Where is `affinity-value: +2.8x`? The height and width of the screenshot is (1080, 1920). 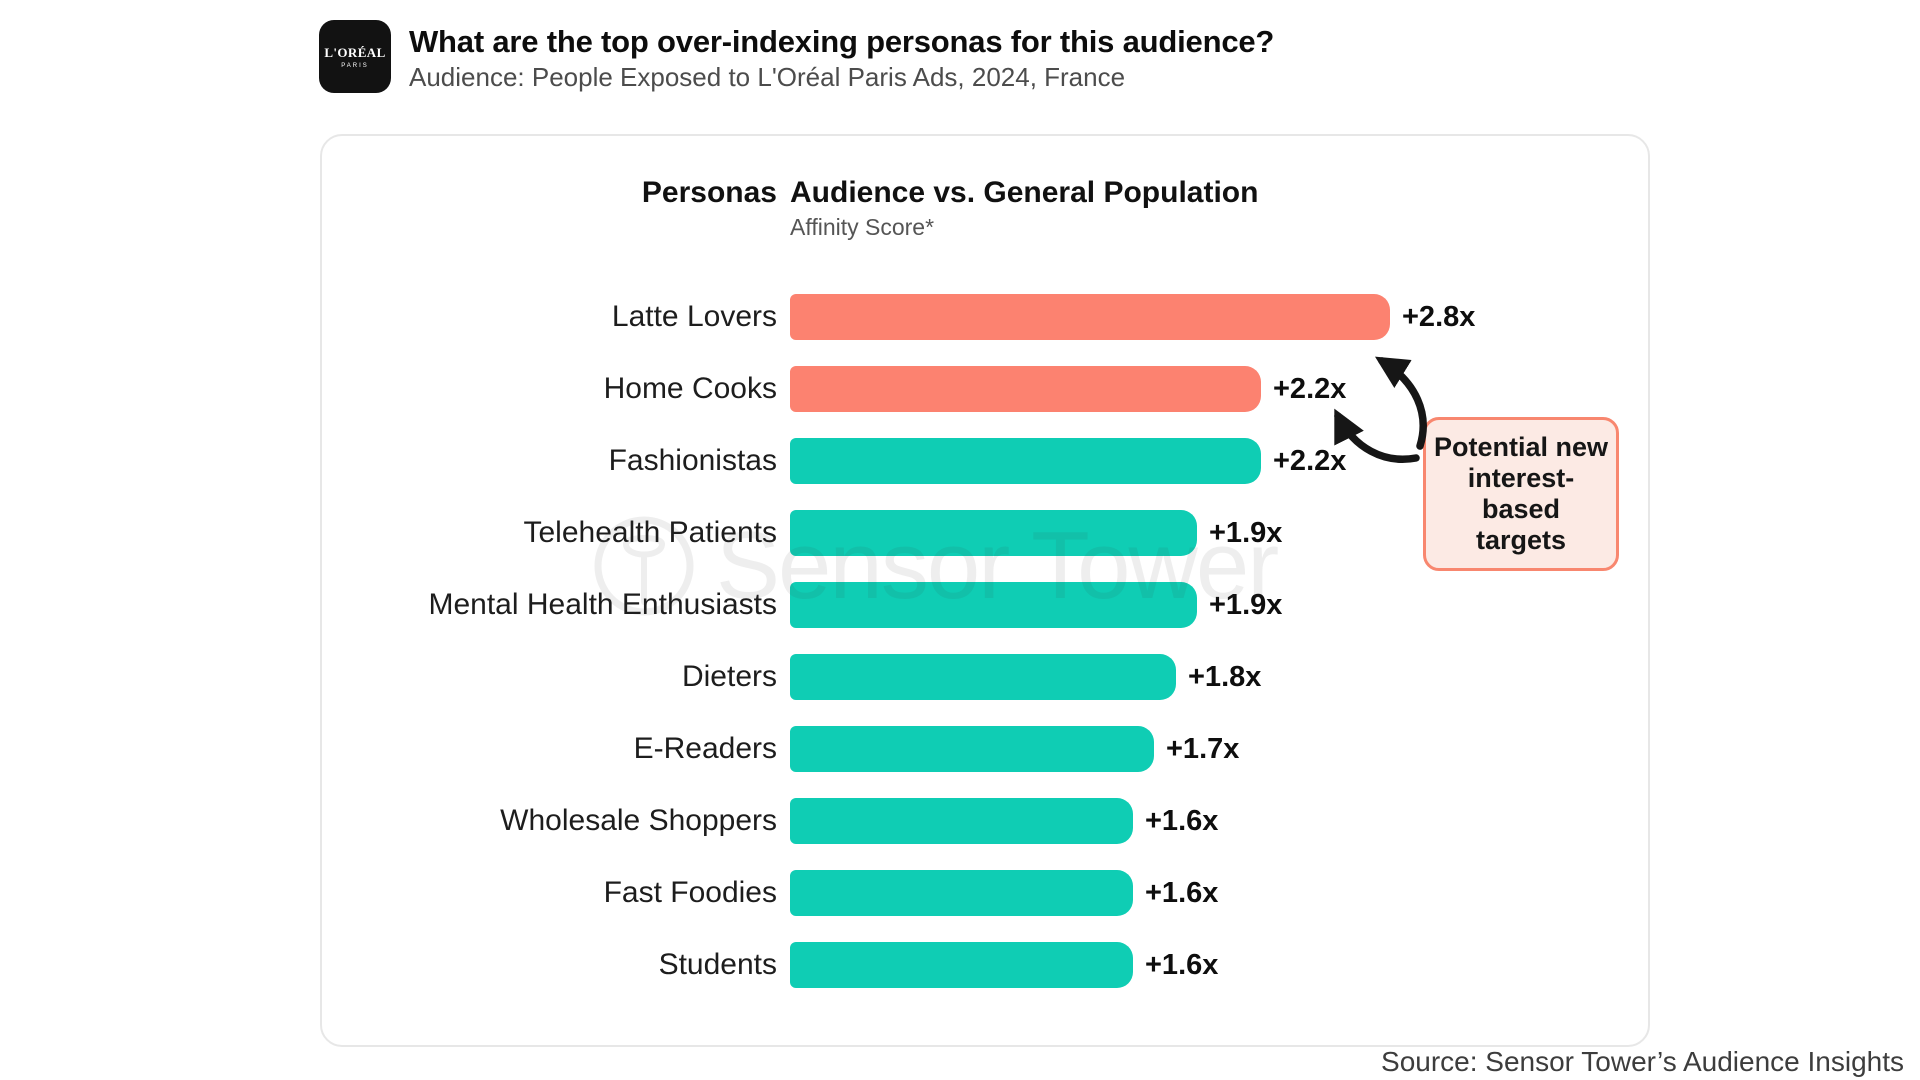
affinity-value: +2.8x is located at coordinates (1439, 316).